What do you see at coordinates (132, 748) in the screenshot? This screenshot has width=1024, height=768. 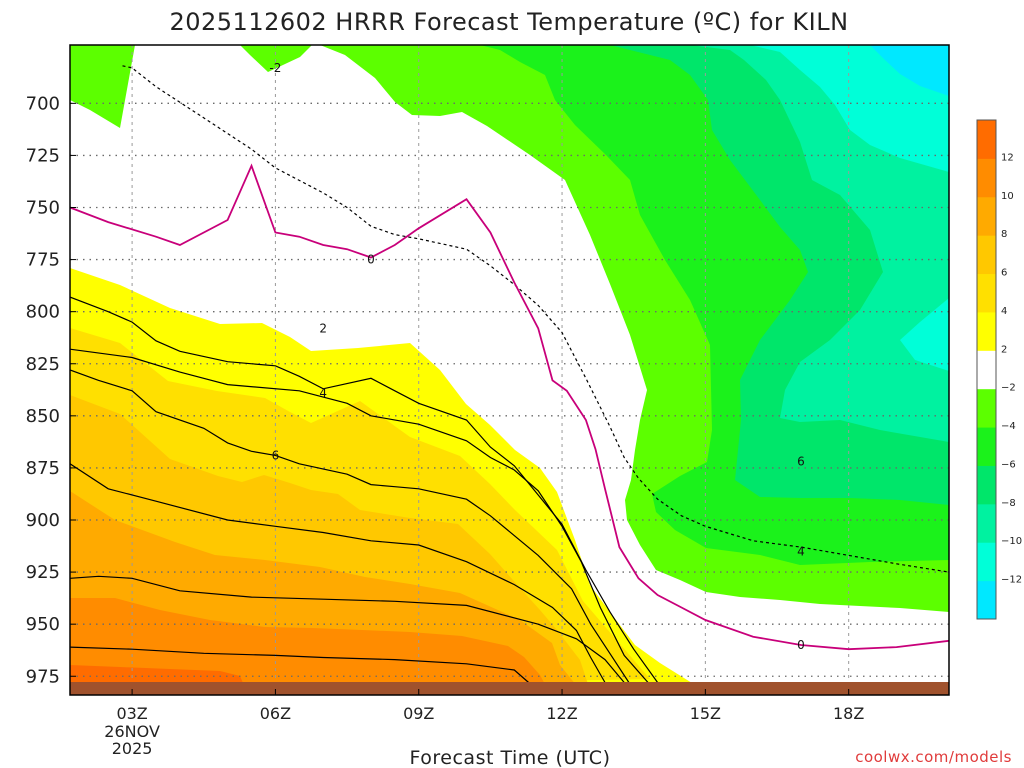 I see `x-tick-sublabel: 2025` at bounding box center [132, 748].